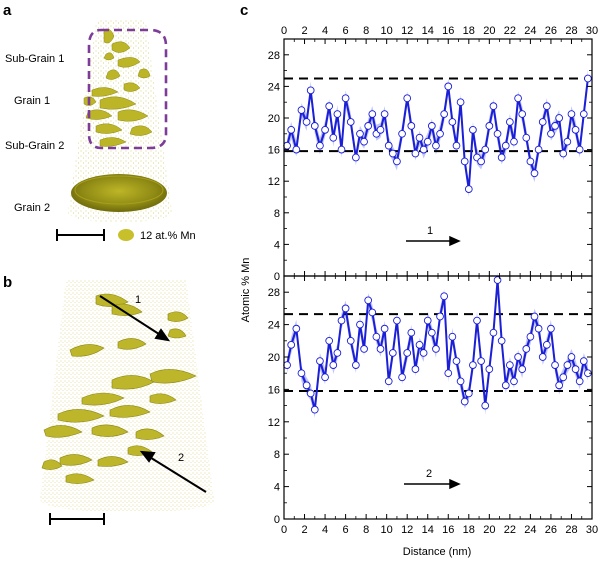 The height and width of the screenshot is (561, 600). I want to click on x-tick-label-top: 4, so click(325, 31).